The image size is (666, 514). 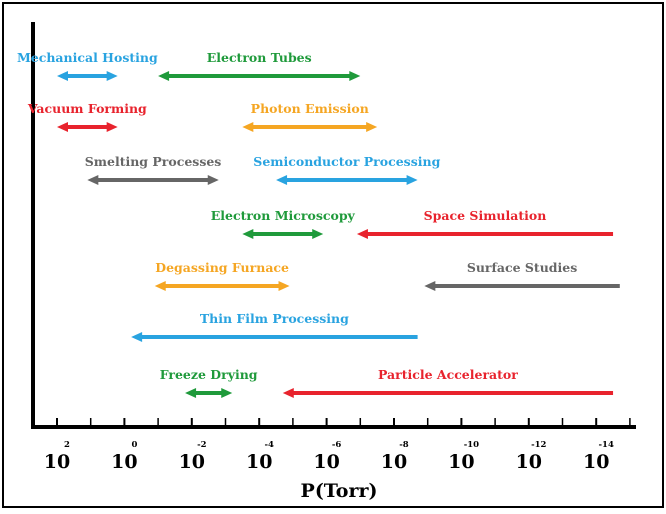 I want to click on range-semiconductor-processing: Semiconductor Processing, so click(x=347, y=169).